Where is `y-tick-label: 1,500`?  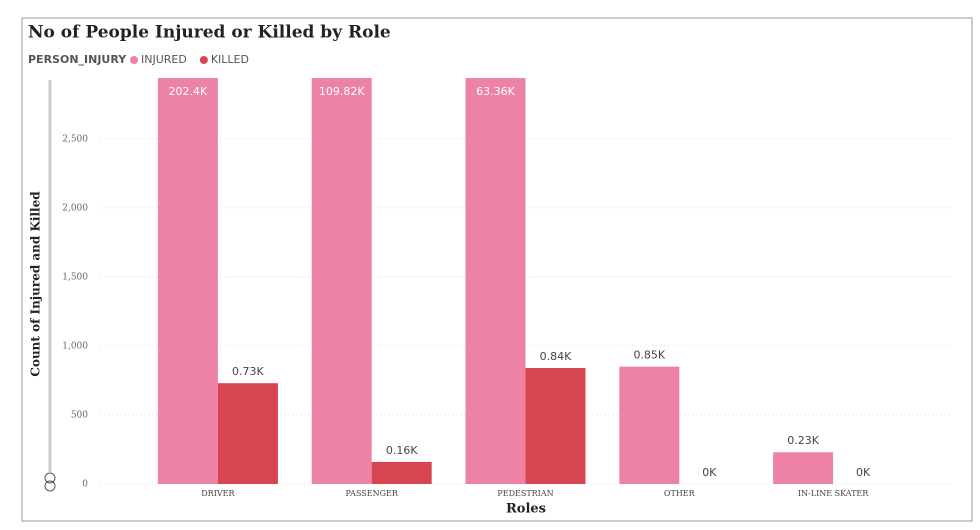
y-tick-label: 1,500 is located at coordinates (75, 277).